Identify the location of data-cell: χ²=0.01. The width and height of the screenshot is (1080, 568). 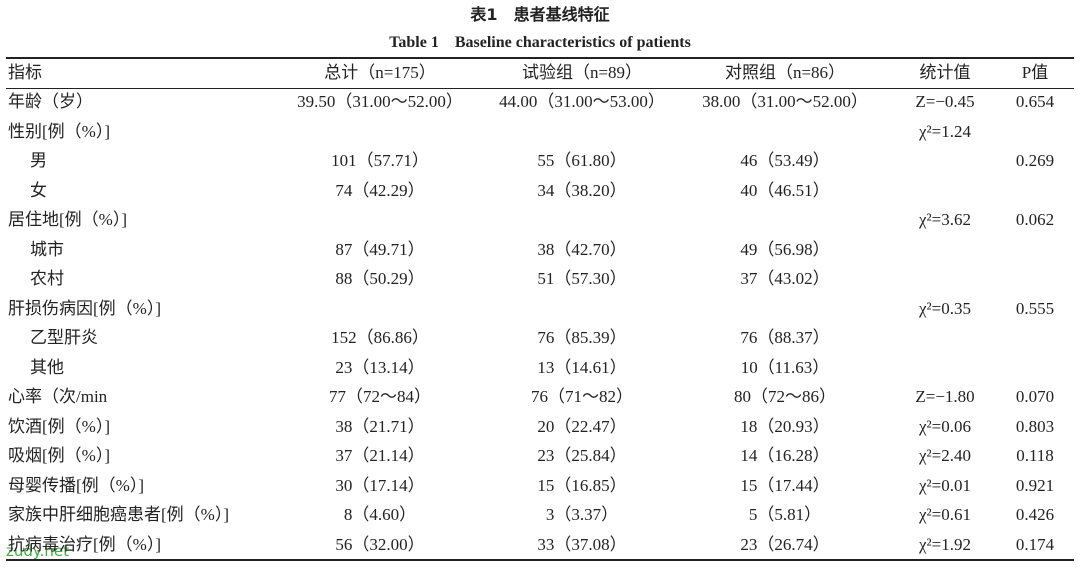
(945, 485).